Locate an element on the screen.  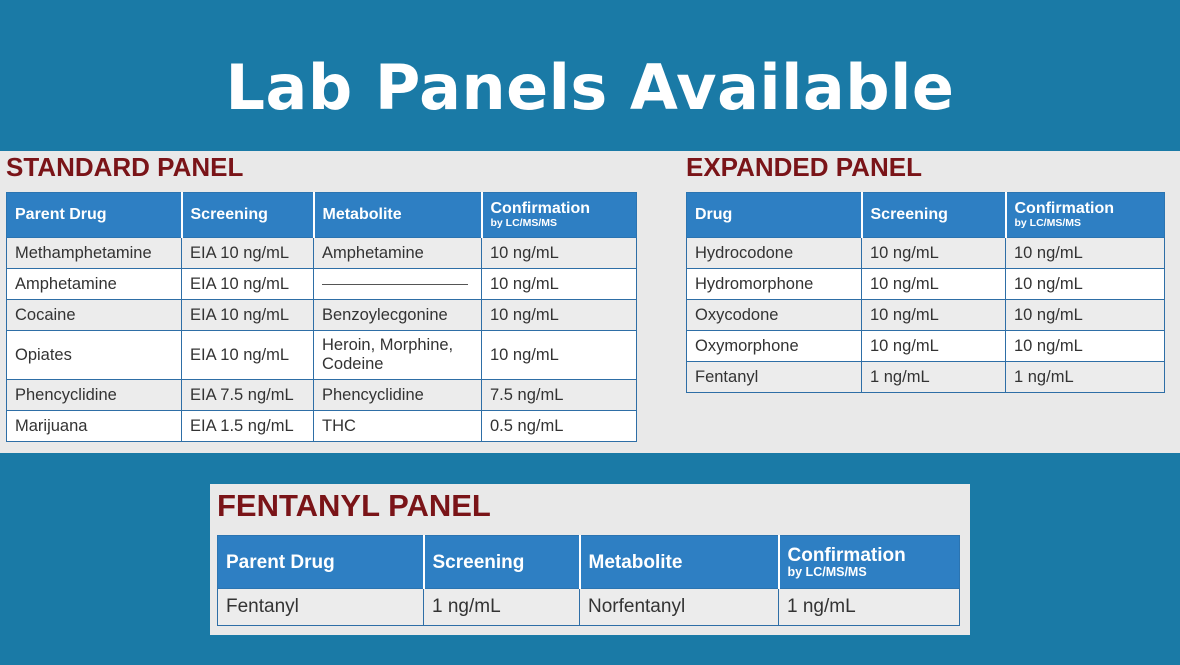
drug-cell: Oxycodone is located at coordinates (774, 315).